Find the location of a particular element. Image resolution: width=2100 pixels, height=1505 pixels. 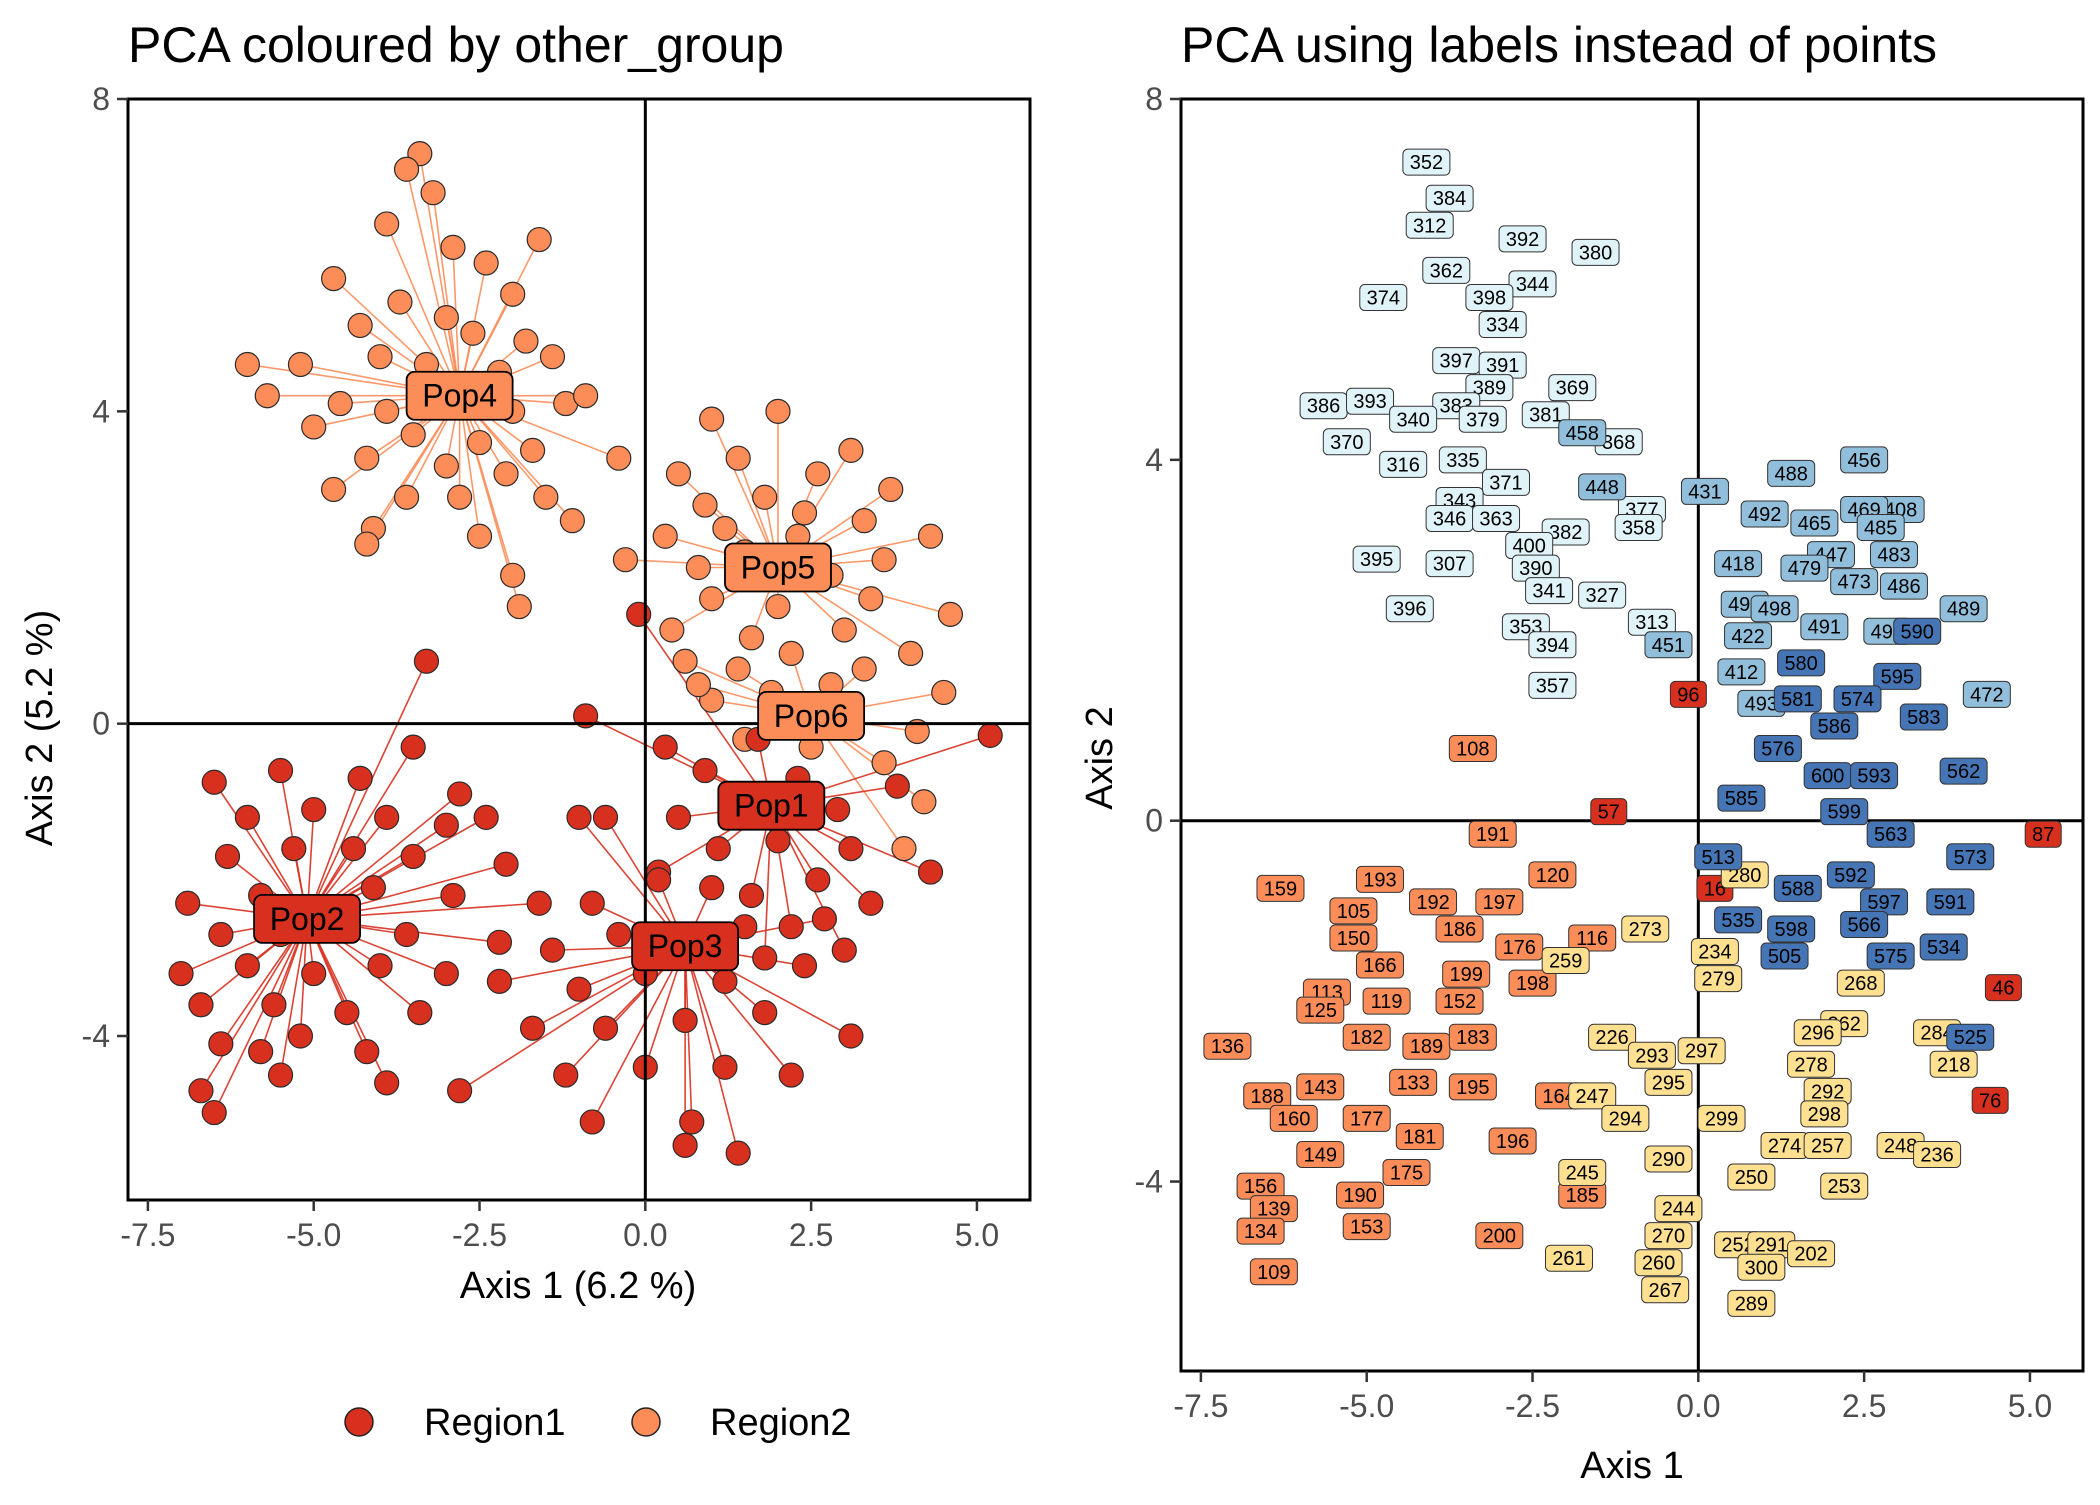

point-label: 295 is located at coordinates (1668, 1083).